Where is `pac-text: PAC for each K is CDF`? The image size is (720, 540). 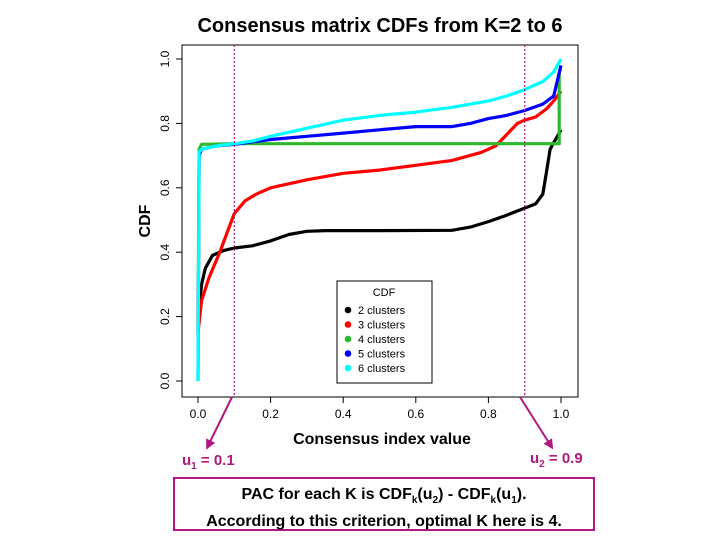 pac-text: PAC for each K is CDF is located at coordinates (326, 494).